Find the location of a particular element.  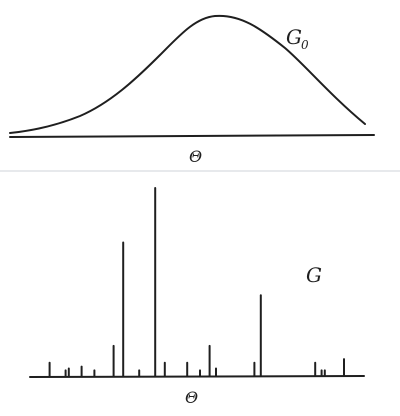

base-measure-label: G is located at coordinates (294, 37).